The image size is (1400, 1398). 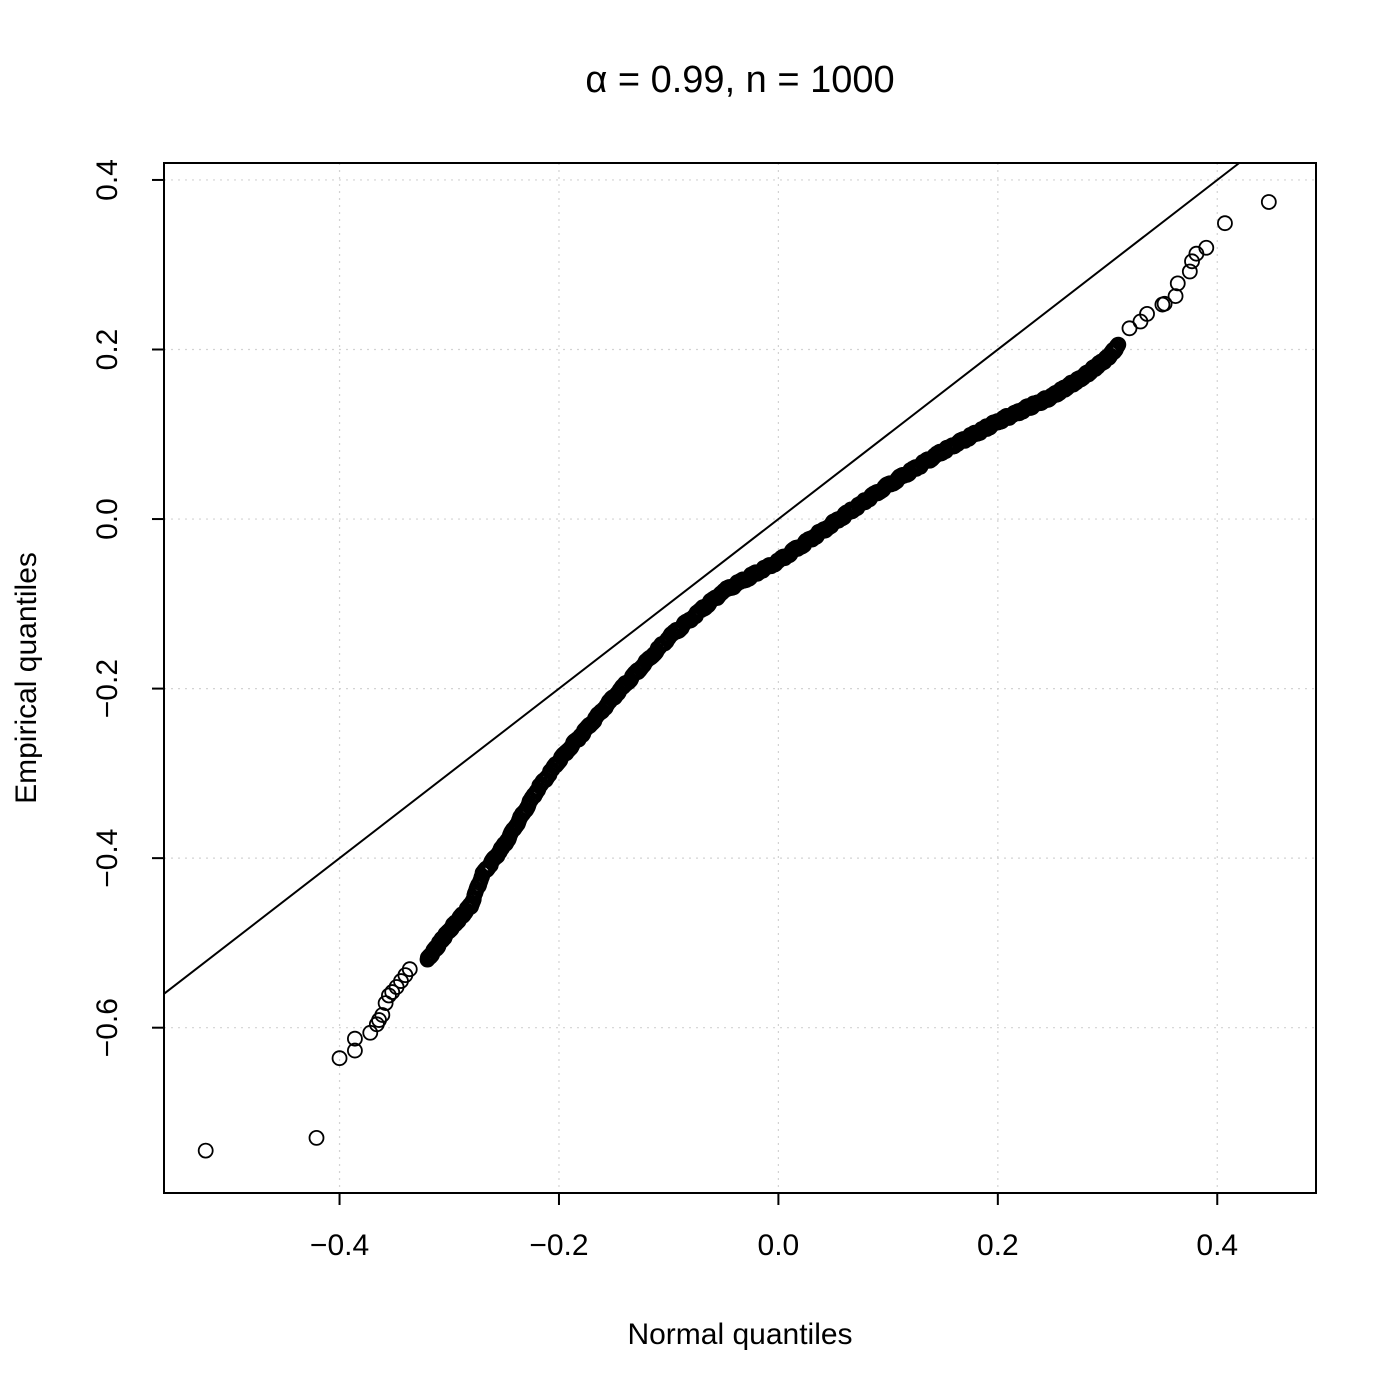 What do you see at coordinates (558, 1245) in the screenshot?
I see `x-tick-label: −0.2` at bounding box center [558, 1245].